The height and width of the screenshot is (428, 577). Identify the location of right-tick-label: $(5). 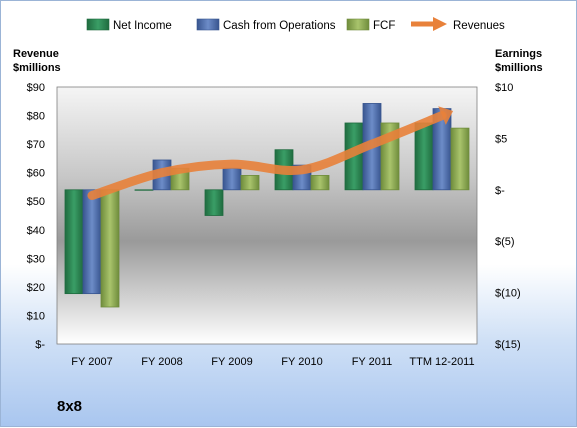
(505, 242).